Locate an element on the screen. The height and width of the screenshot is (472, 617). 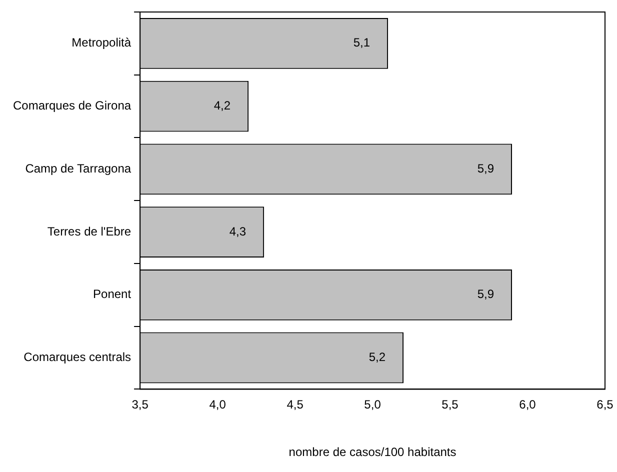
x-axis-title: nombre de casos/100 habitants is located at coordinates (372, 452).